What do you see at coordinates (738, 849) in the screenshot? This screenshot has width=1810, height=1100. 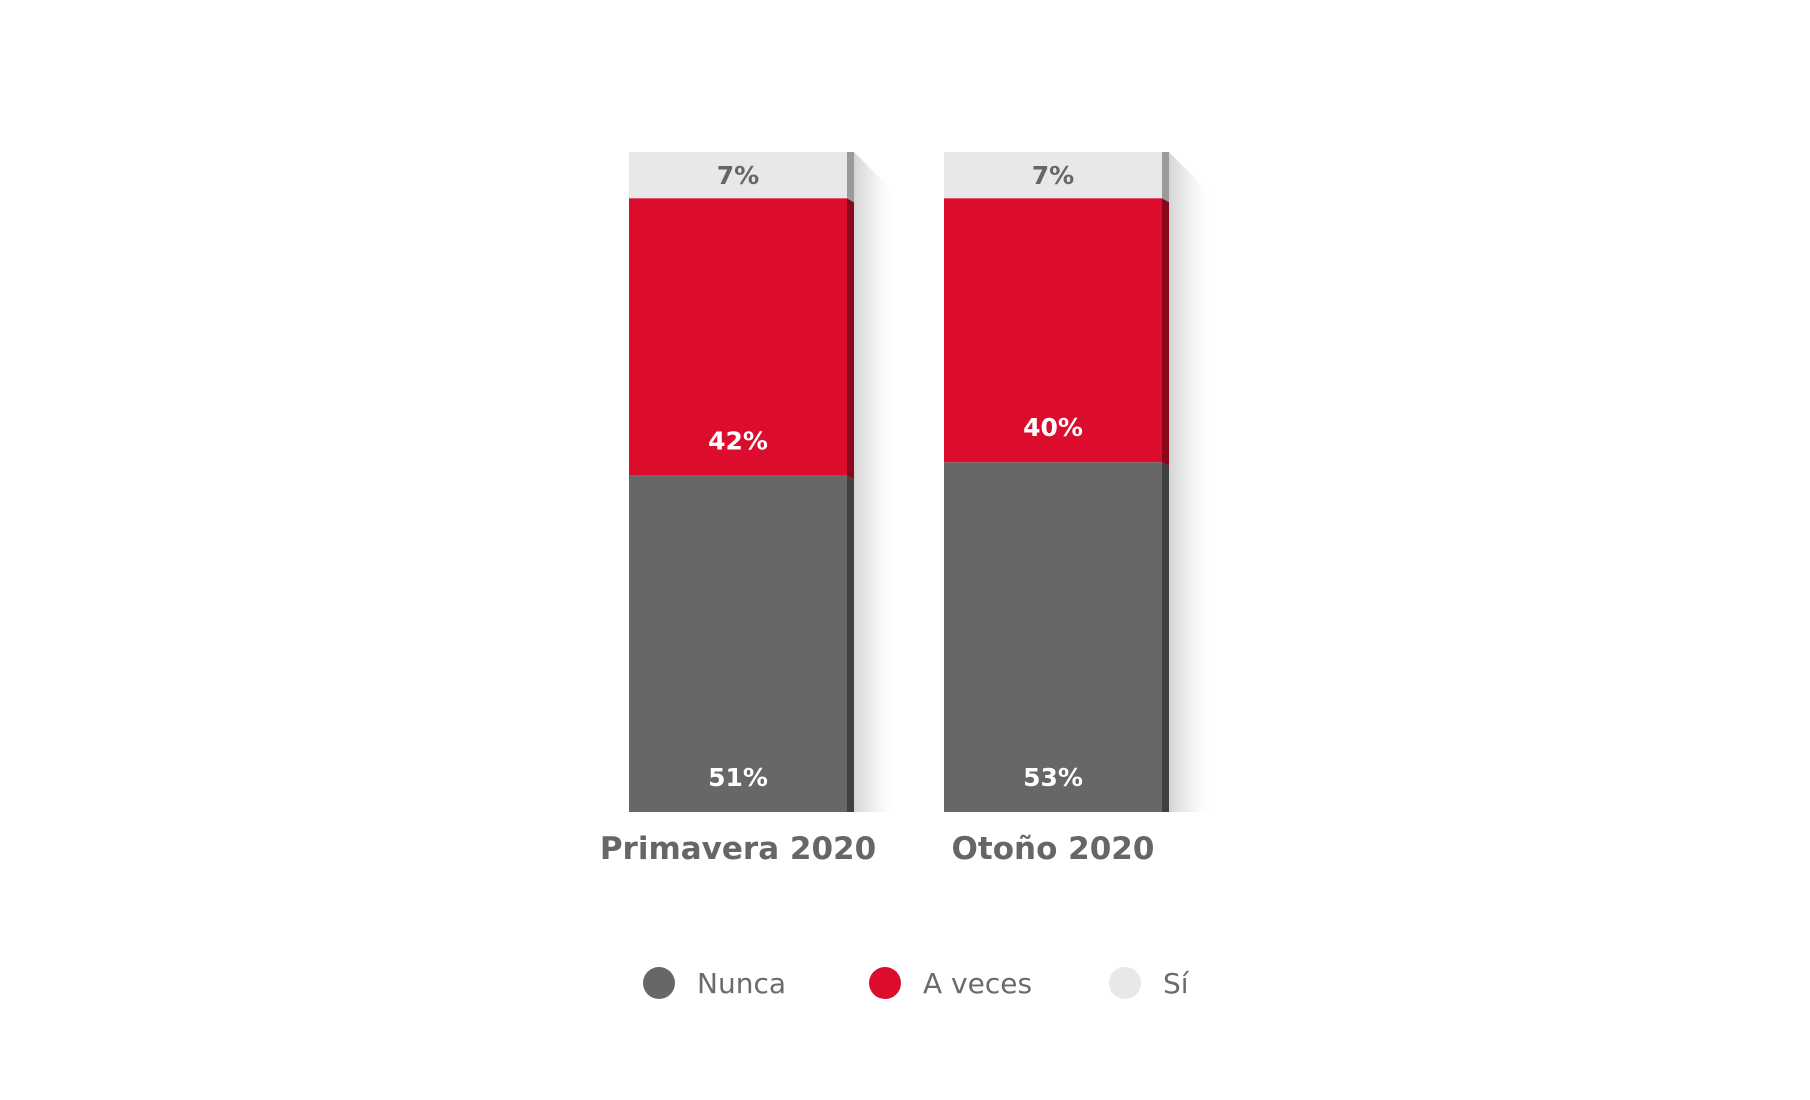 I see `category-label-primavera-2020: Primavera 2020` at bounding box center [738, 849].